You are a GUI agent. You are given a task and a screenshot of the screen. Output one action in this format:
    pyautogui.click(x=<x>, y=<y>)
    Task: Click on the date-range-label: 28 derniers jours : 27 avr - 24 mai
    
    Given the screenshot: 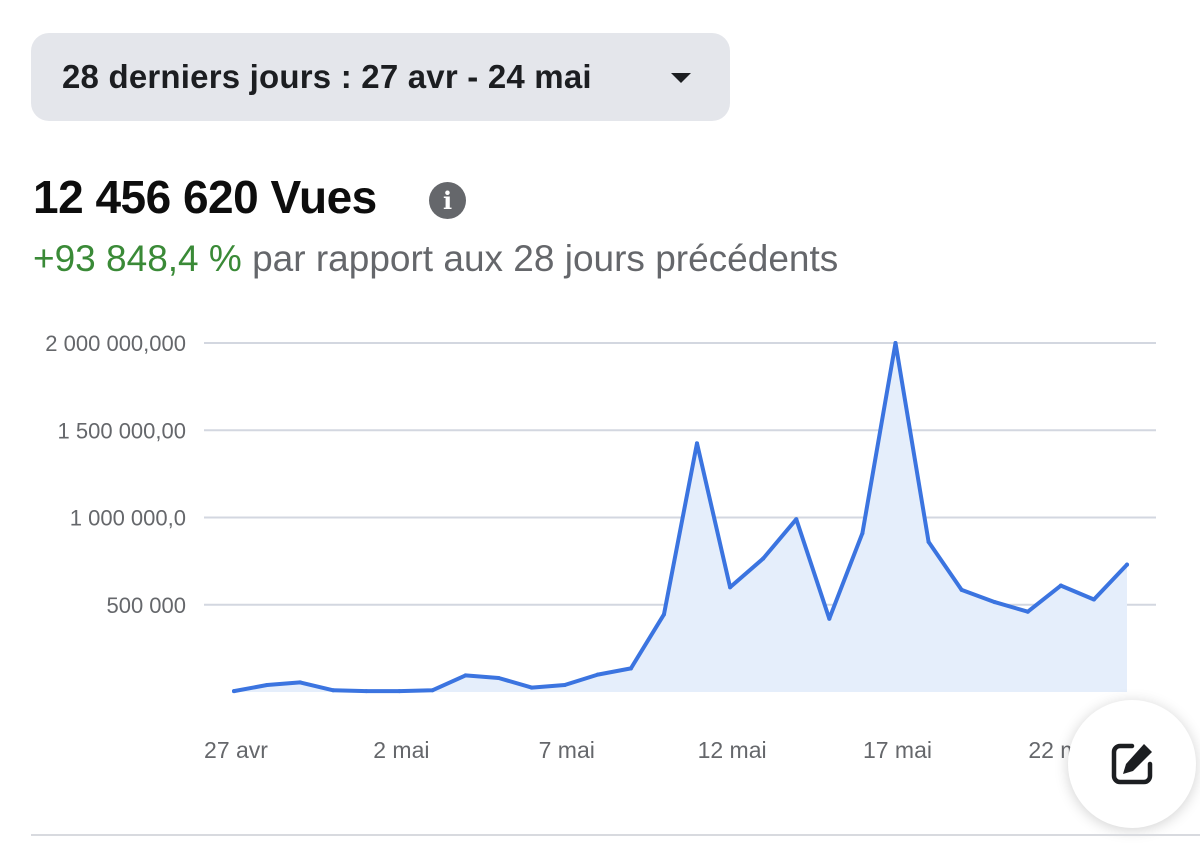 What is the action you would take?
    pyautogui.click(x=327, y=76)
    